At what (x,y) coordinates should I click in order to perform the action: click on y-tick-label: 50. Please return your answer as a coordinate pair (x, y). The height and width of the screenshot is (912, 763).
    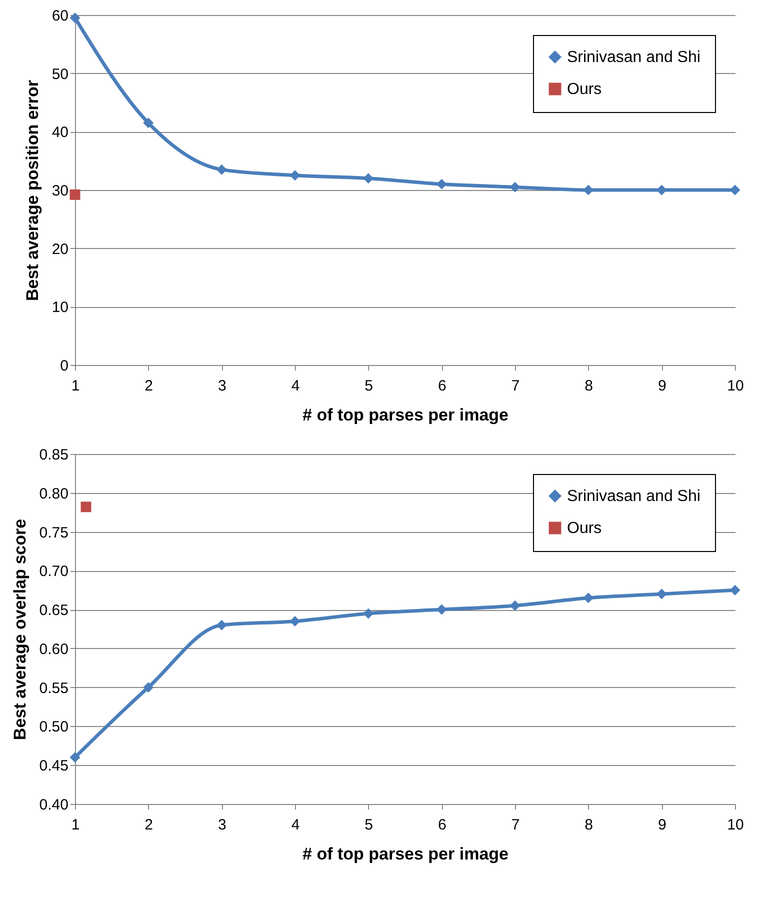
    Looking at the image, I should click on (60, 74).